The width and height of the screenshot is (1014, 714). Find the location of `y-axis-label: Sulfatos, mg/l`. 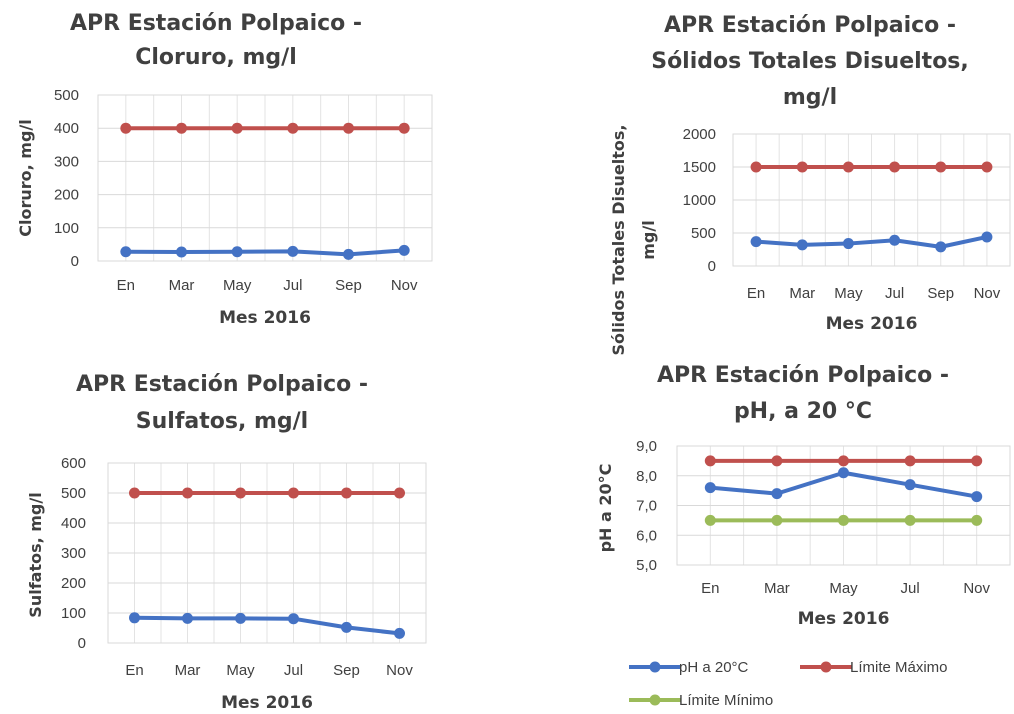

y-axis-label: Sulfatos, mg/l is located at coordinates (35, 554).